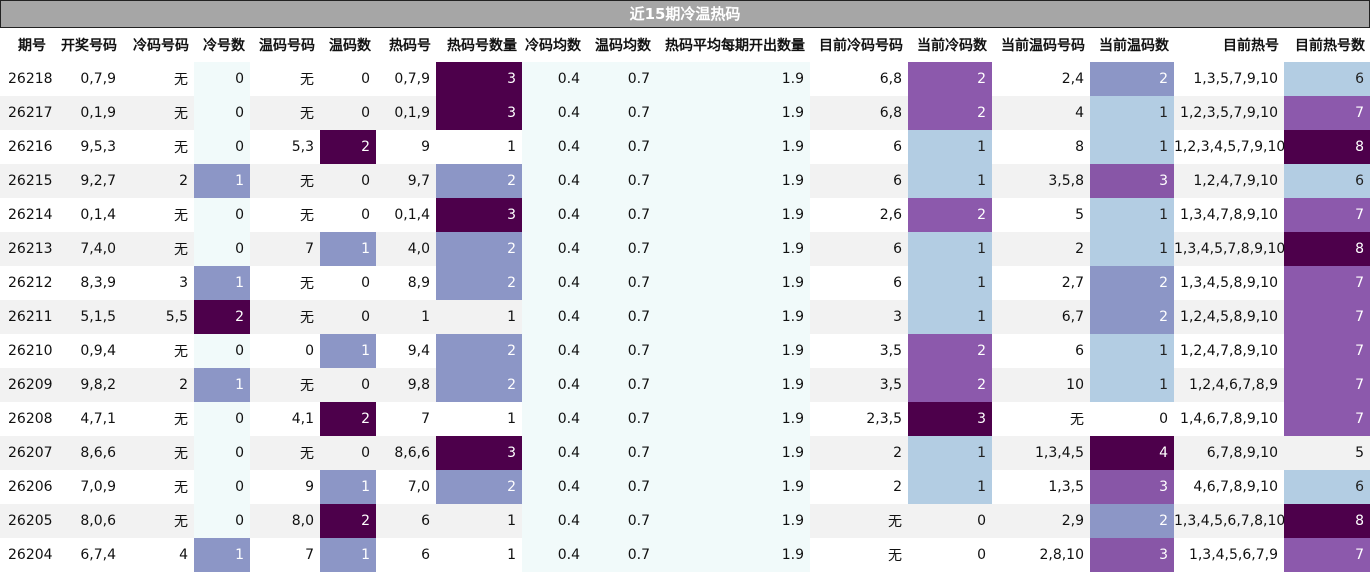 The height and width of the screenshot is (573, 1370). I want to click on table-cell: 1,3,4,5,6,7,8,10, so click(1229, 521).